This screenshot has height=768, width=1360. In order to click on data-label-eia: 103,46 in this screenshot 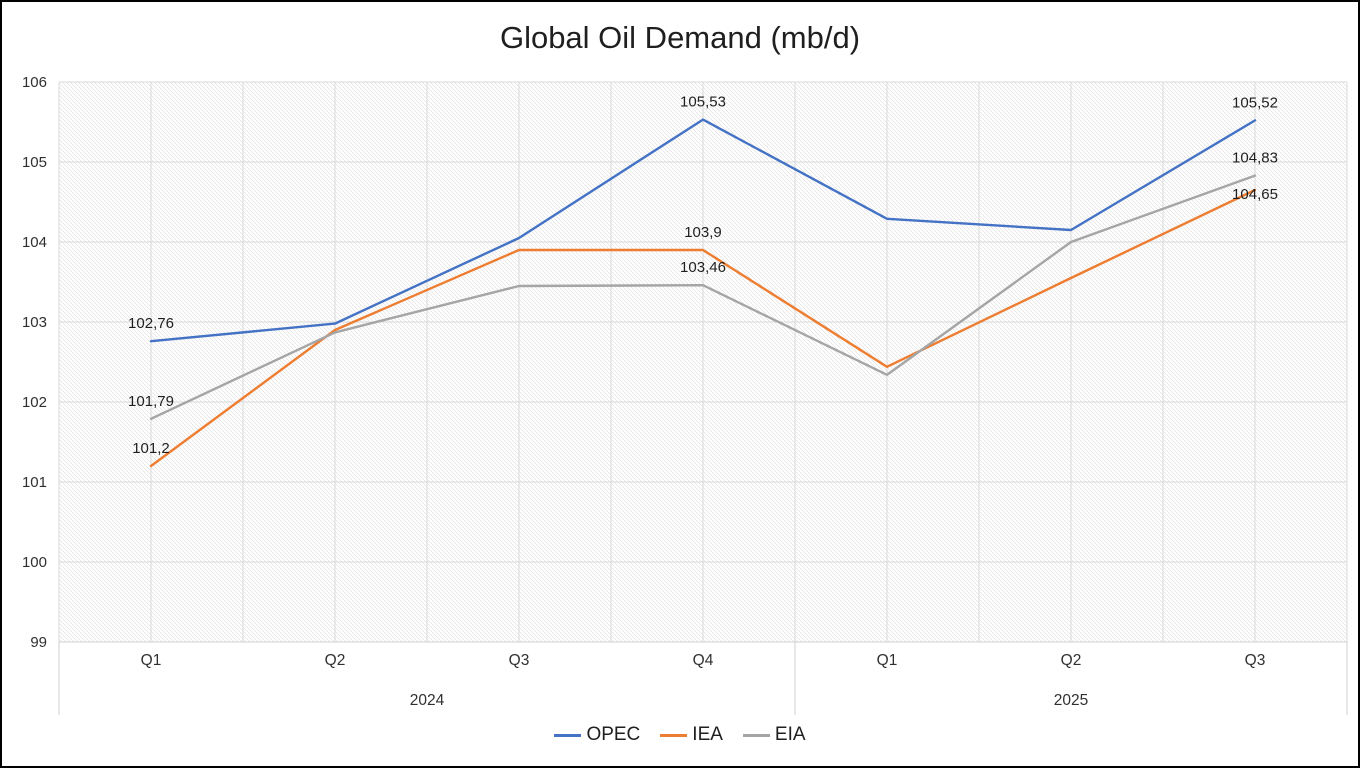, I will do `click(703, 267)`.